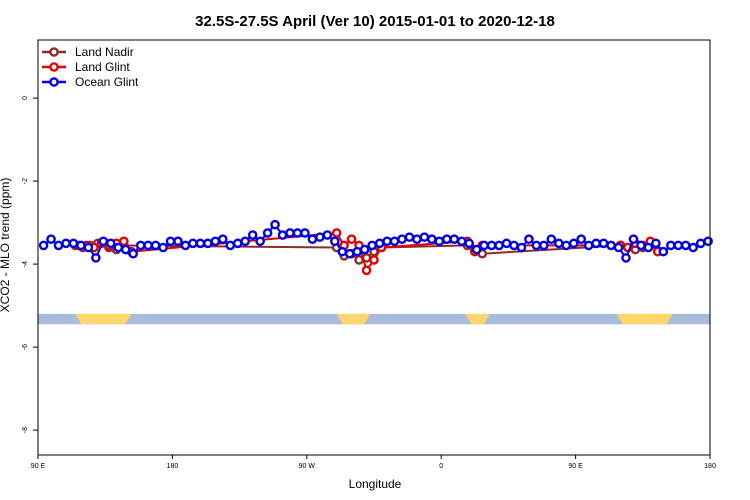 The height and width of the screenshot is (500, 750). What do you see at coordinates (6, 245) in the screenshot?
I see `y-axis-label: XCO2 - MLO trend (ppm)` at bounding box center [6, 245].